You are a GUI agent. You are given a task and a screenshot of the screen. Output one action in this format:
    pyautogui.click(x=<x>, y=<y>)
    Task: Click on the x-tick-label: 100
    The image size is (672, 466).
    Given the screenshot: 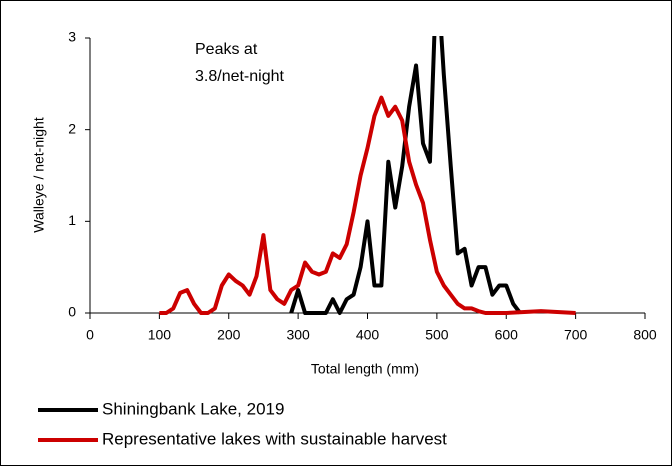 What is the action you would take?
    pyautogui.click(x=160, y=335)
    